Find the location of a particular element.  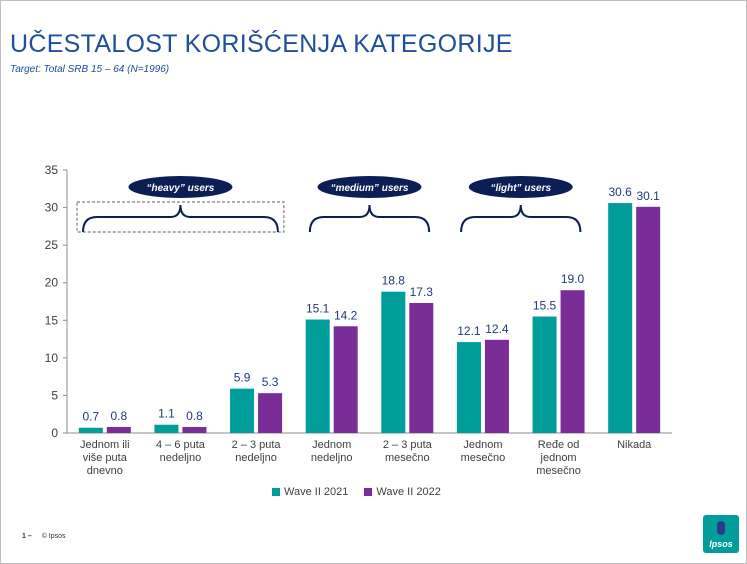

y-tick-label: 25 is located at coordinates (52, 245).